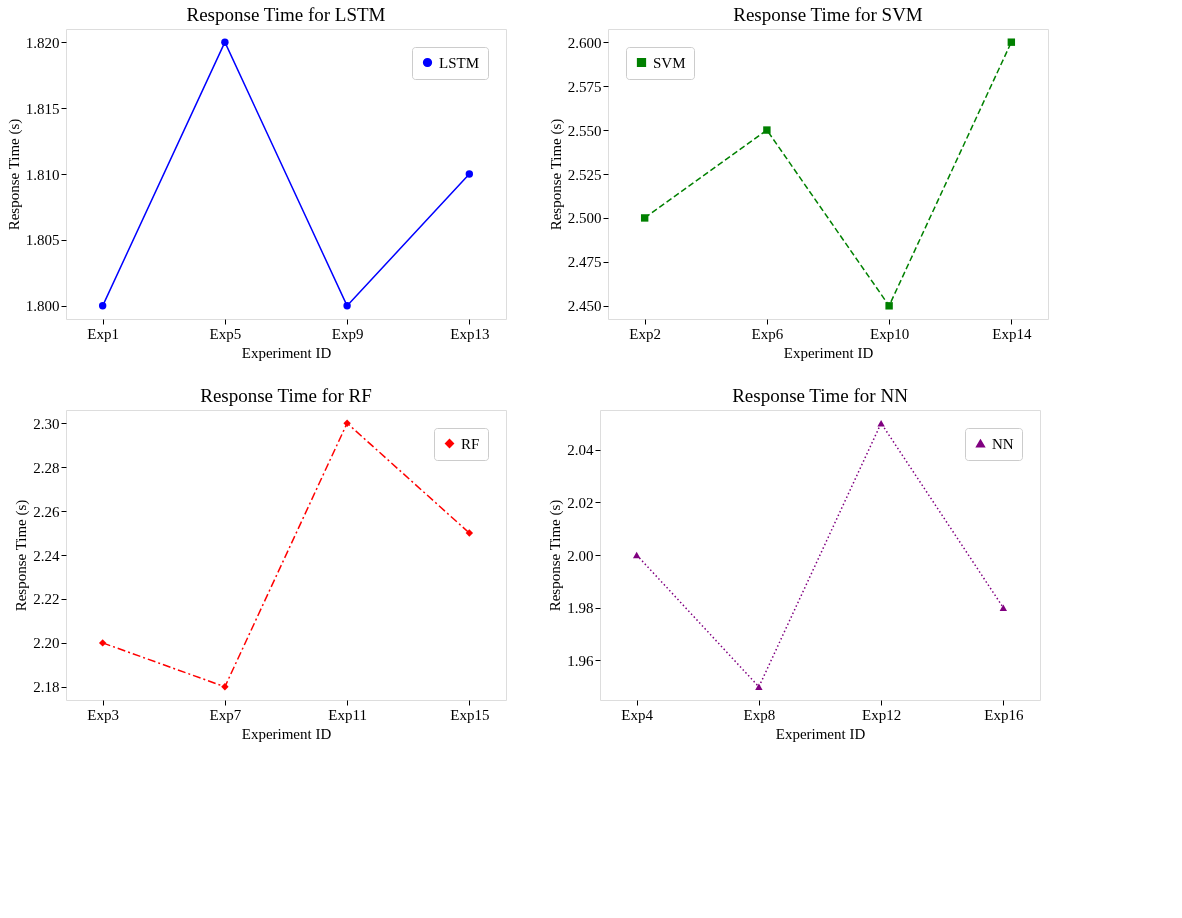  I want to click on y-tick-label: 1.815, so click(42, 108).